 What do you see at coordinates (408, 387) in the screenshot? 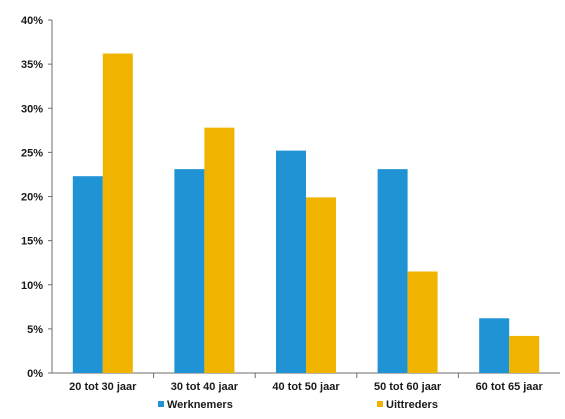
I see `x-tick-label: 50 tot 60 jaar` at bounding box center [408, 387].